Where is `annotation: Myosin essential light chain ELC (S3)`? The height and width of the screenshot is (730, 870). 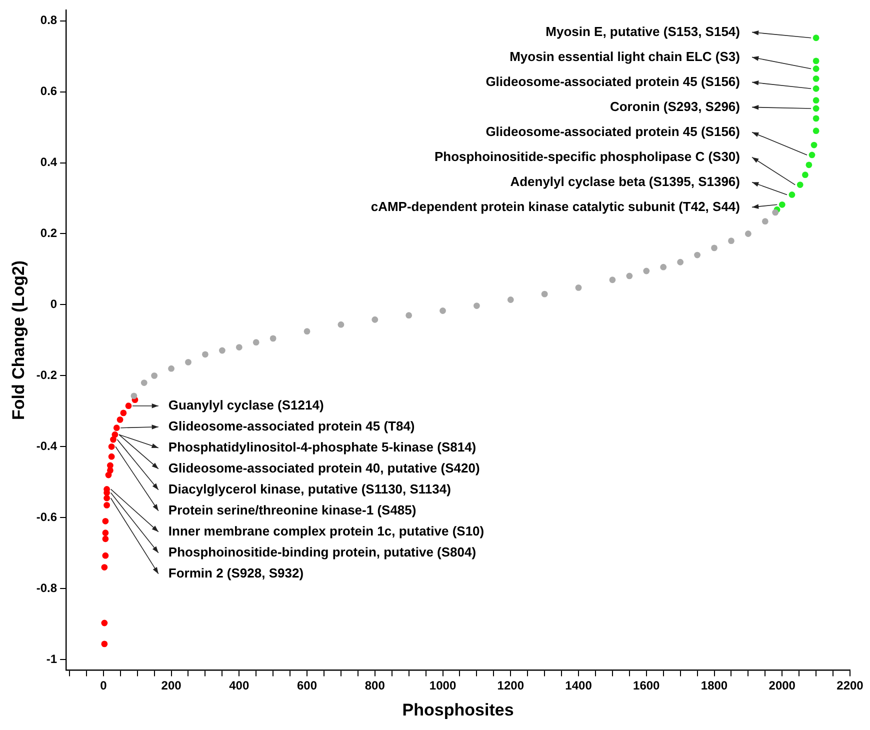 annotation: Myosin essential light chain ELC (S3) is located at coordinates (625, 56).